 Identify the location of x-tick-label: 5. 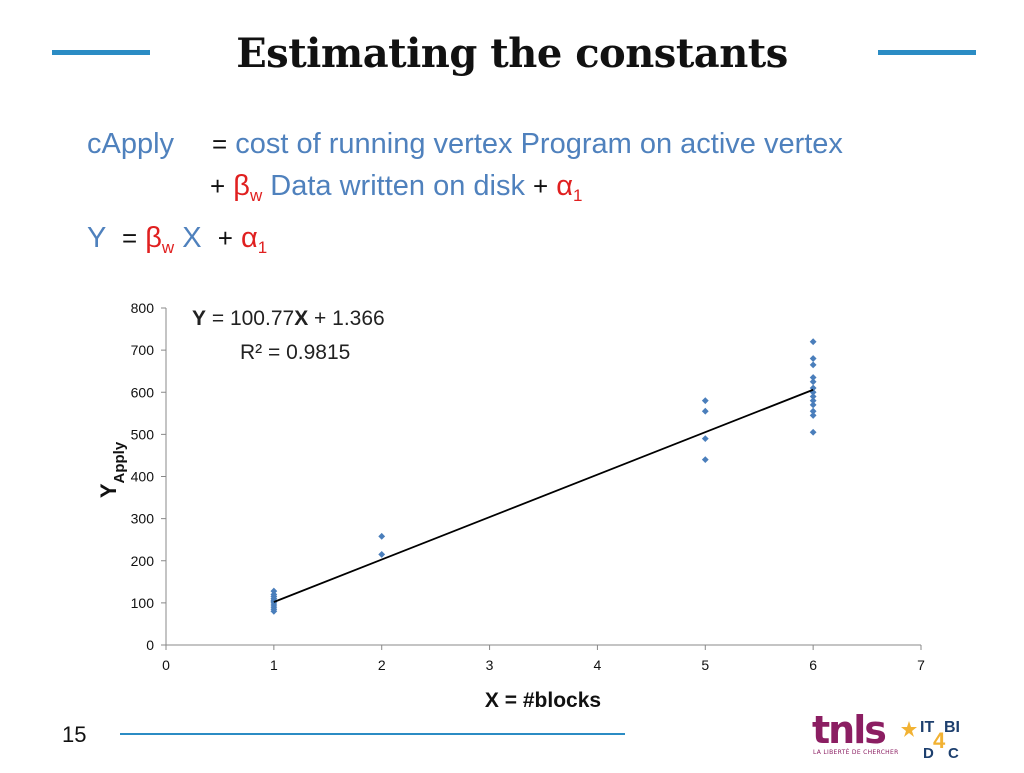
(705, 665).